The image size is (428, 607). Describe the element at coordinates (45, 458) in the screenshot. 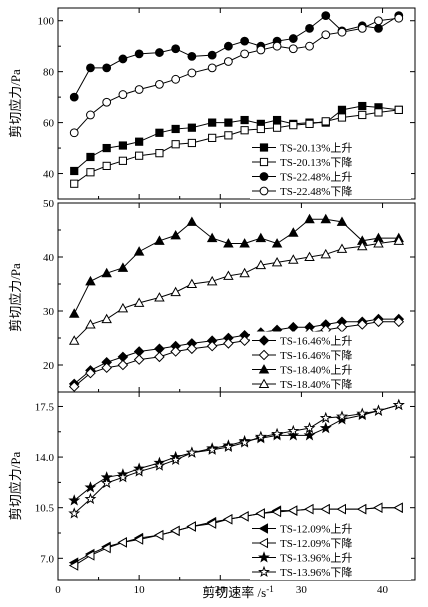

I see `y-tick-label: 14.0` at that location.